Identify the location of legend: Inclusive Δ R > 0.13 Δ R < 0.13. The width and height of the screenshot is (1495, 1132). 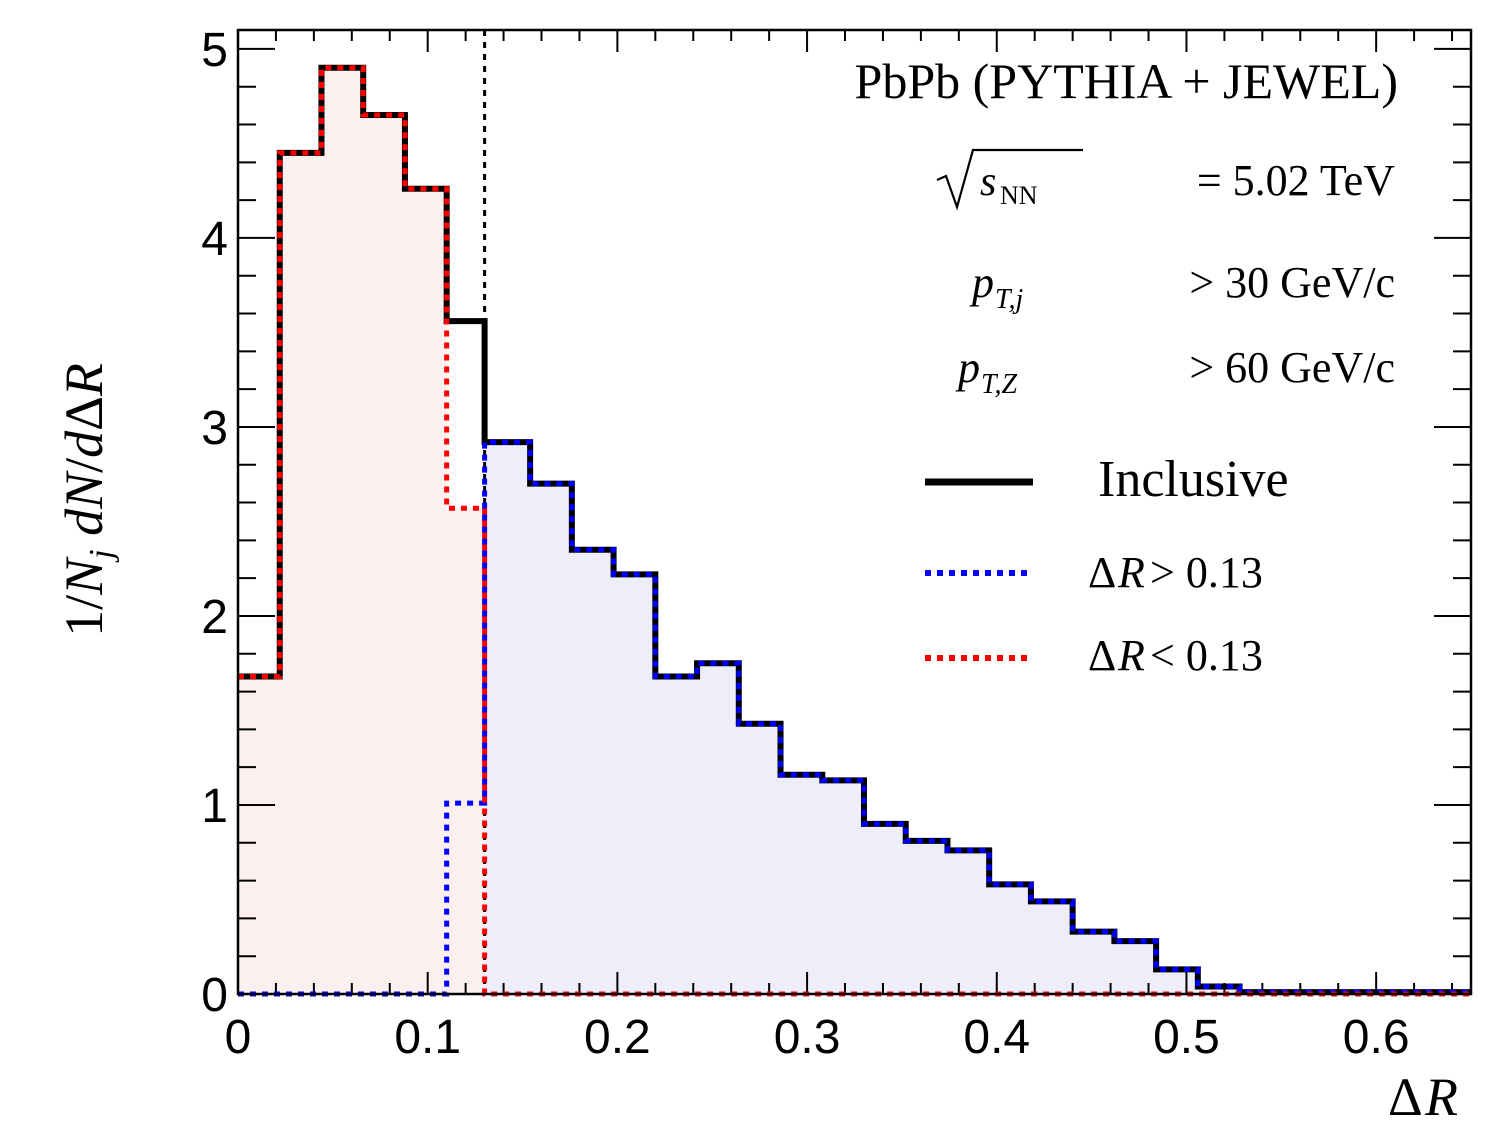
(1107, 565).